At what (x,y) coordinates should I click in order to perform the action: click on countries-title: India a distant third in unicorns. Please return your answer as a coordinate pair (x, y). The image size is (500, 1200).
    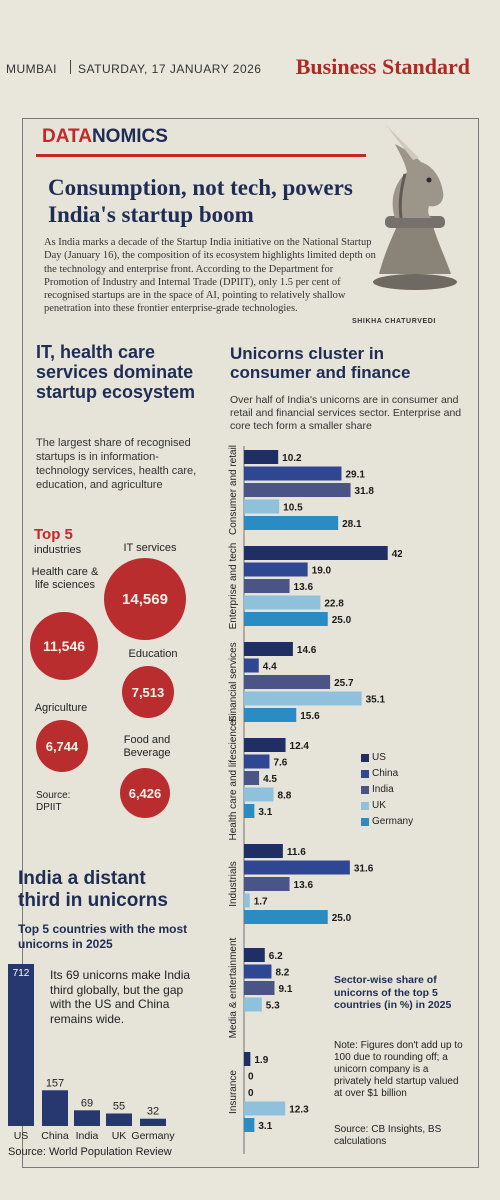
    Looking at the image, I should click on (93, 889).